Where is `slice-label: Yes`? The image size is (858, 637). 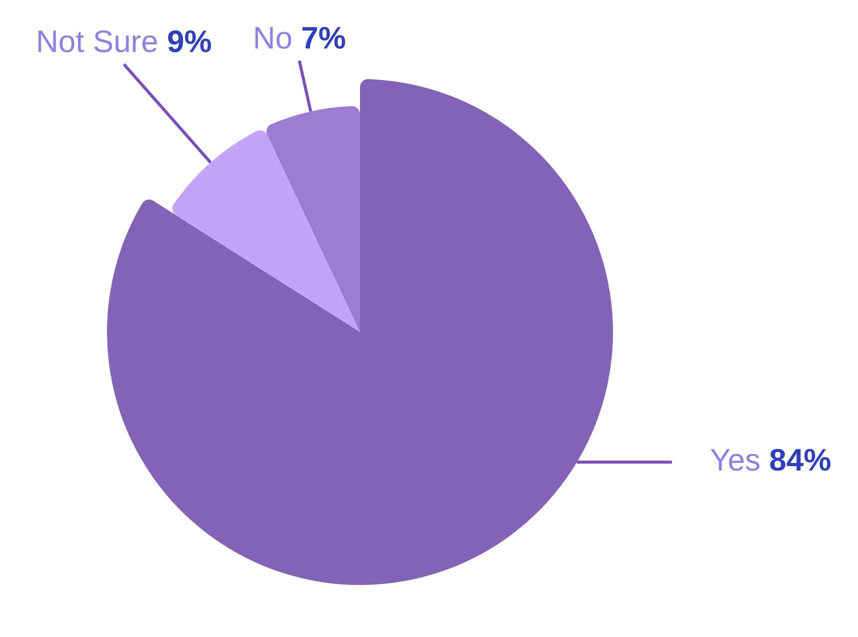 slice-label: Yes is located at coordinates (740, 460).